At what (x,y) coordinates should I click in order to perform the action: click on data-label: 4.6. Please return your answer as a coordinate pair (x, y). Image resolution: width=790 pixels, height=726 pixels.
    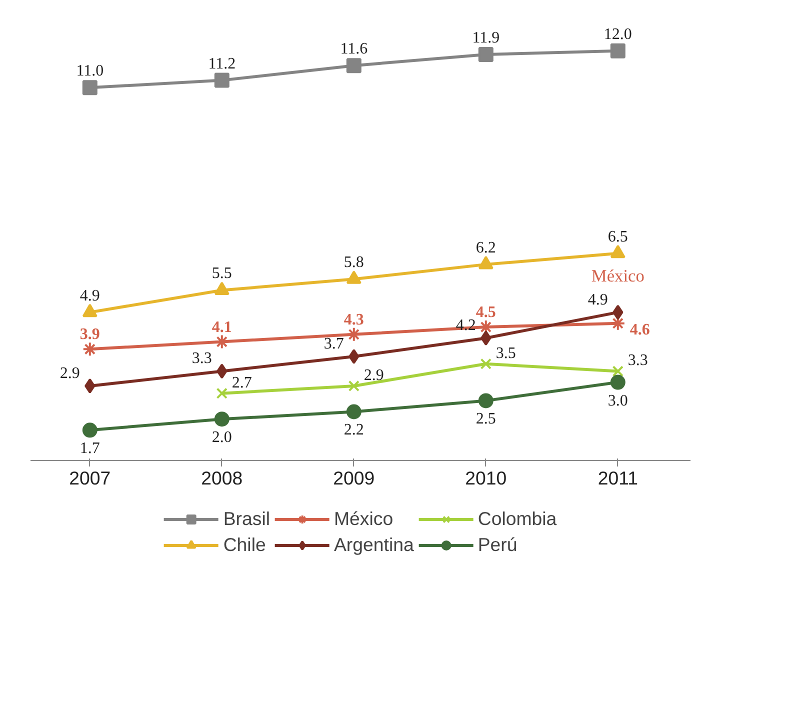
    Looking at the image, I should click on (640, 329).